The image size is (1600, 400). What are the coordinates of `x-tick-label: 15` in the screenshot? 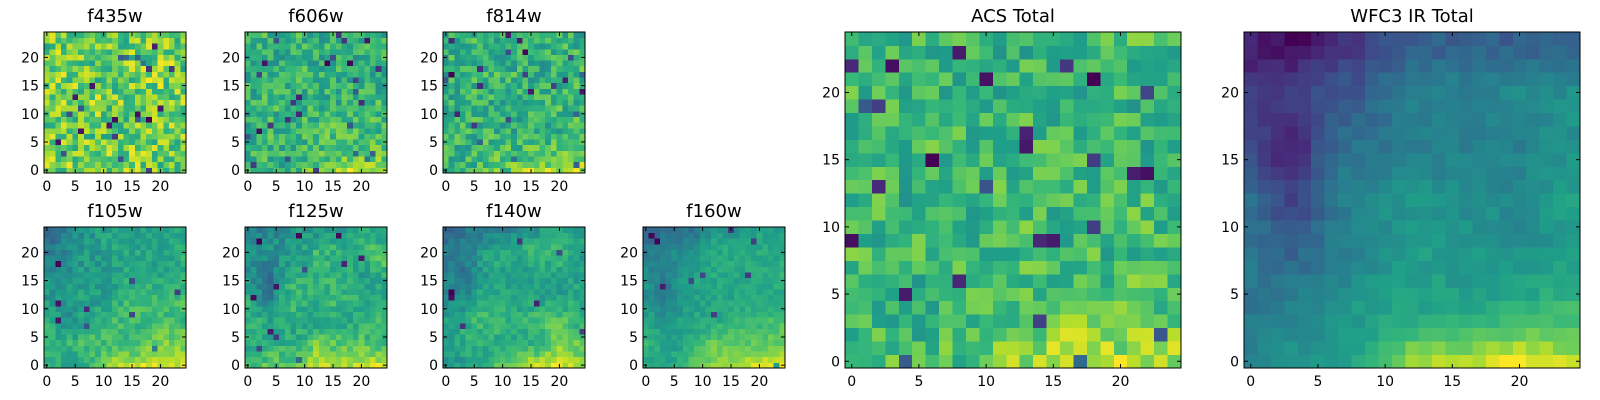 It's located at (731, 382).